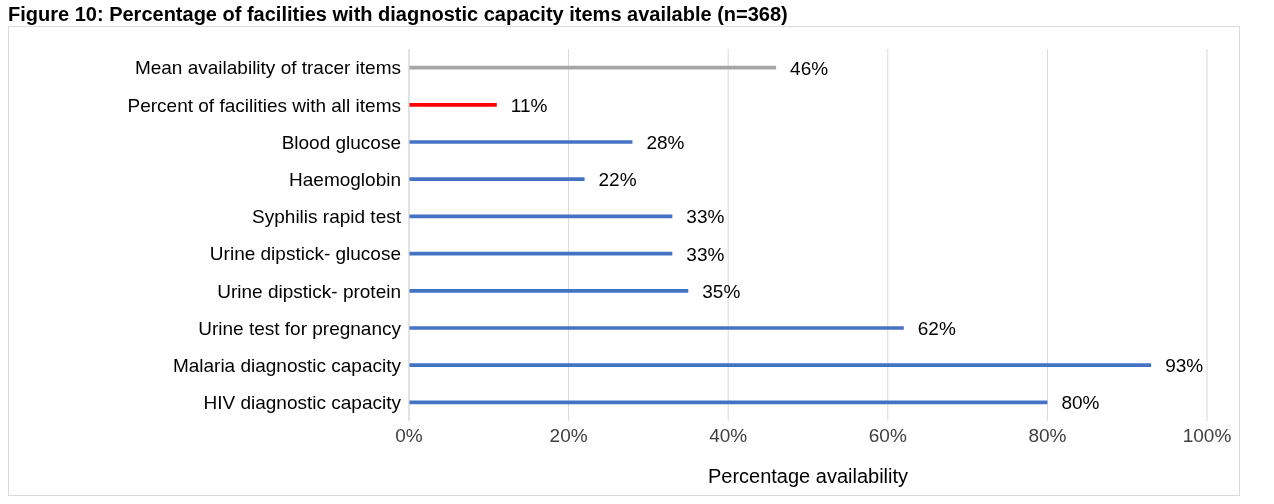 The image size is (1274, 504). I want to click on data-label: 62%, so click(936, 328).